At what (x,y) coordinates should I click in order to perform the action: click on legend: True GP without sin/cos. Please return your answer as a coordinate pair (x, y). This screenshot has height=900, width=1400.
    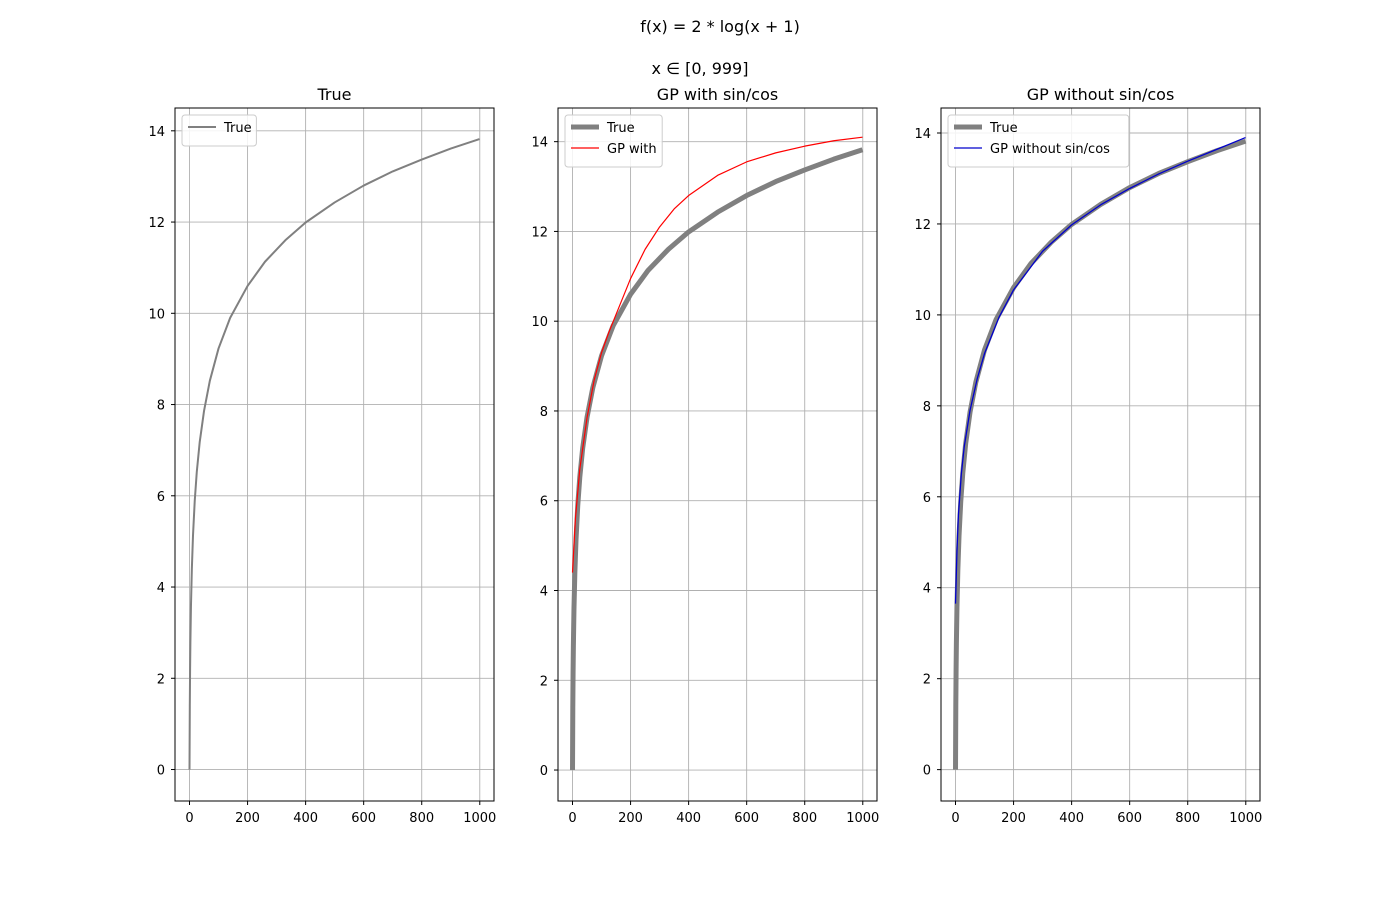
    Looking at the image, I should click on (1038, 141).